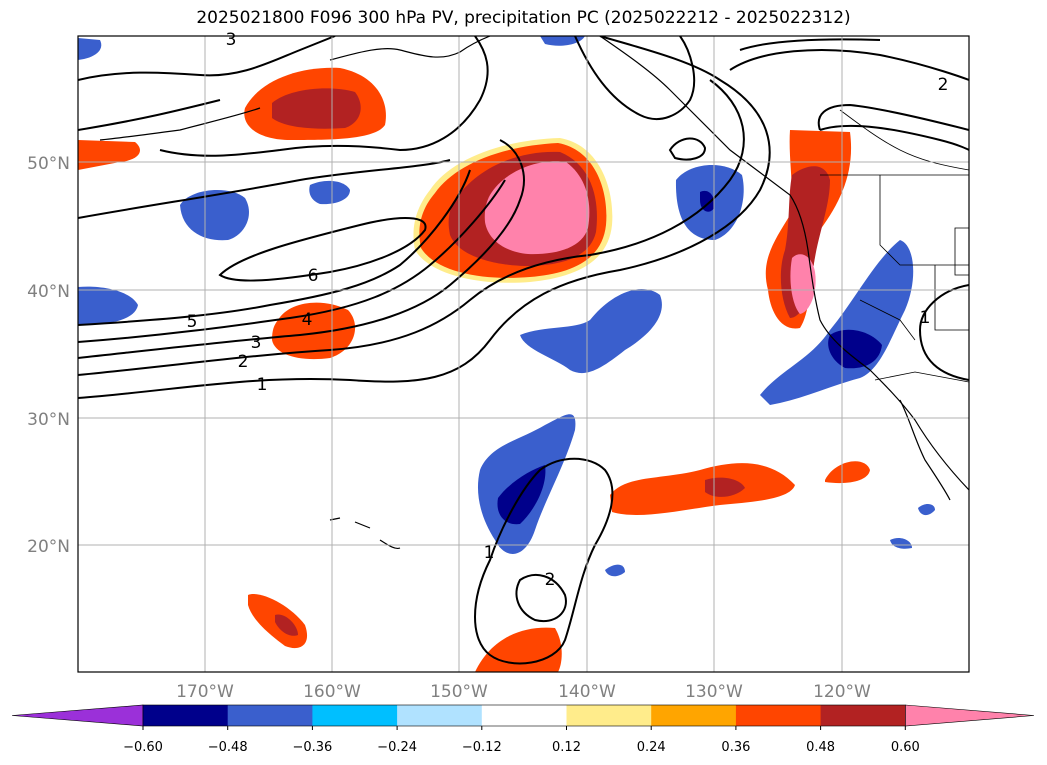 The height and width of the screenshot is (765, 1047). I want to click on lat-ticks: 50°N 40°N 30°N 20°N, so click(48, 355).